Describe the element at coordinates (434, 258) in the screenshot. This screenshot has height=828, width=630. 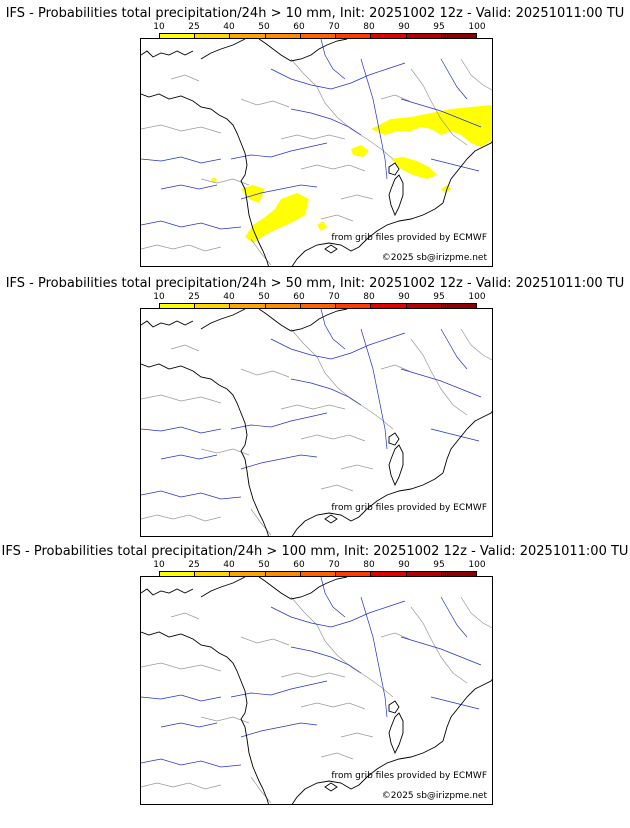
I see `copyright-credit: ©2025 sb@irizpme.net` at that location.